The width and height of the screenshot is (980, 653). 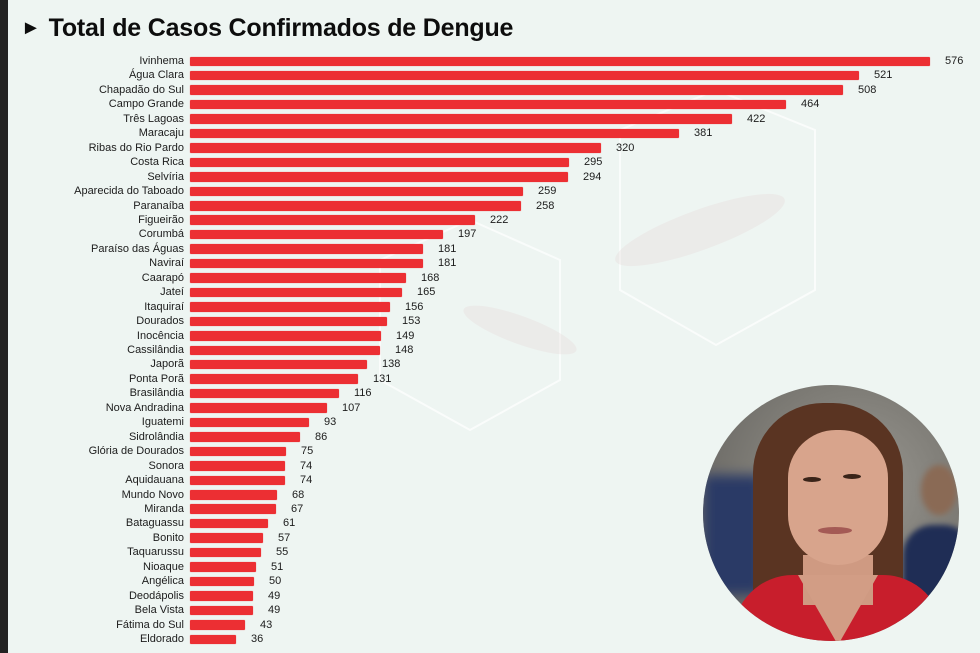 I want to click on bar-row: Maracaju 381, so click(x=490, y=133).